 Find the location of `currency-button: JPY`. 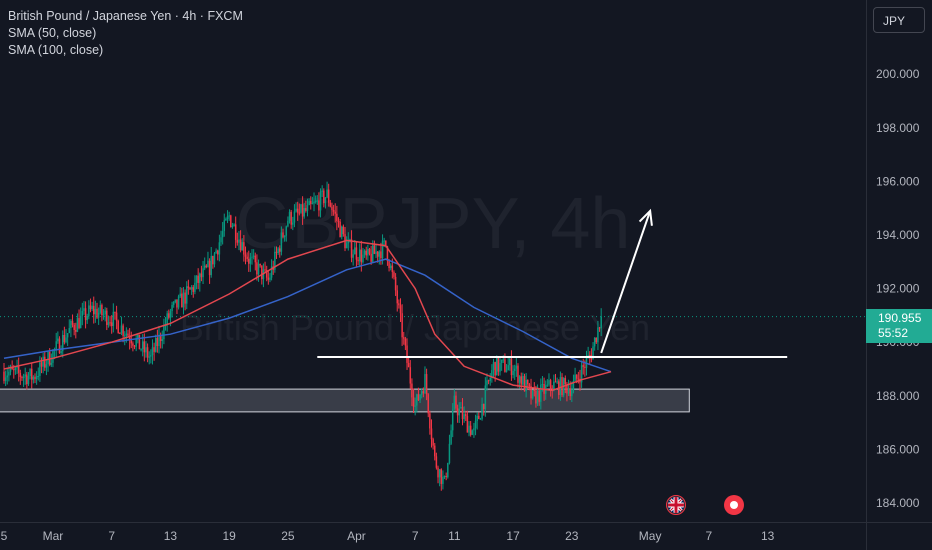

currency-button: JPY is located at coordinates (899, 20).